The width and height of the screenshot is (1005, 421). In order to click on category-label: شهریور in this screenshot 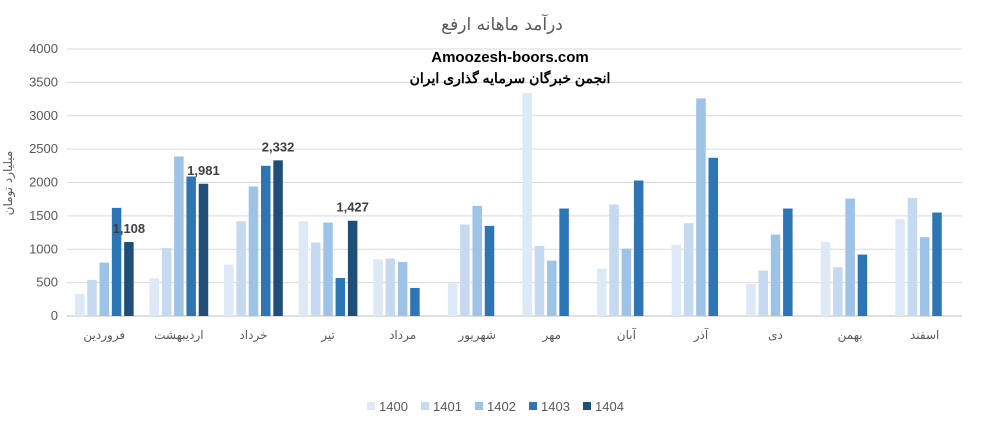, I will do `click(476, 335)`.